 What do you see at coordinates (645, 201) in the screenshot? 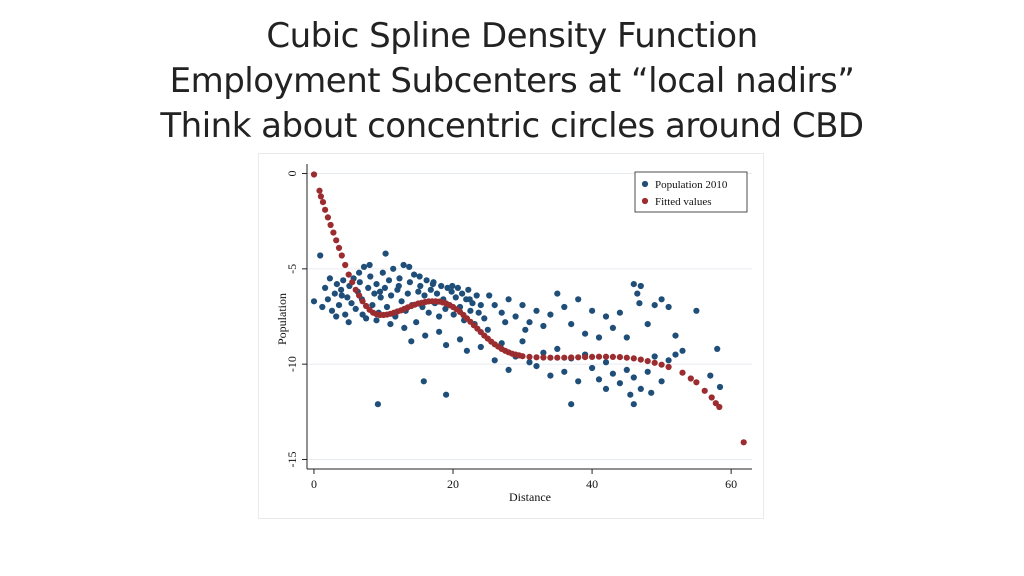
I see `legend-marker` at bounding box center [645, 201].